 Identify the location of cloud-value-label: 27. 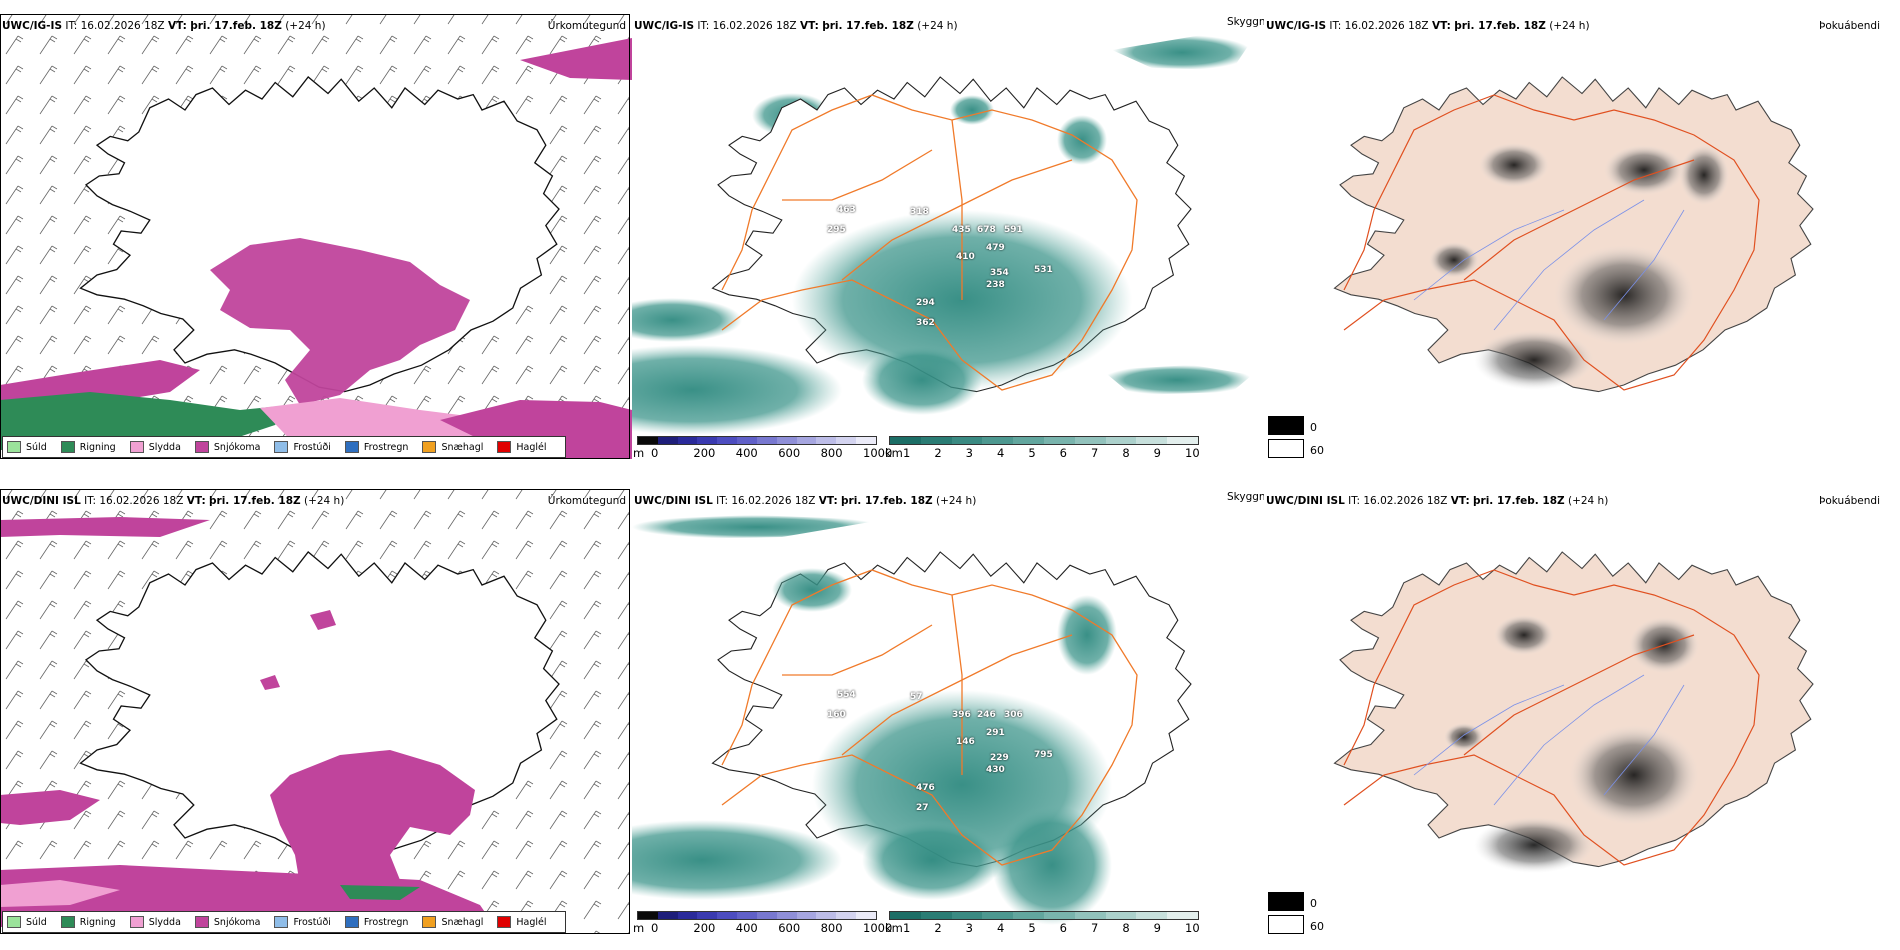
(922, 808).